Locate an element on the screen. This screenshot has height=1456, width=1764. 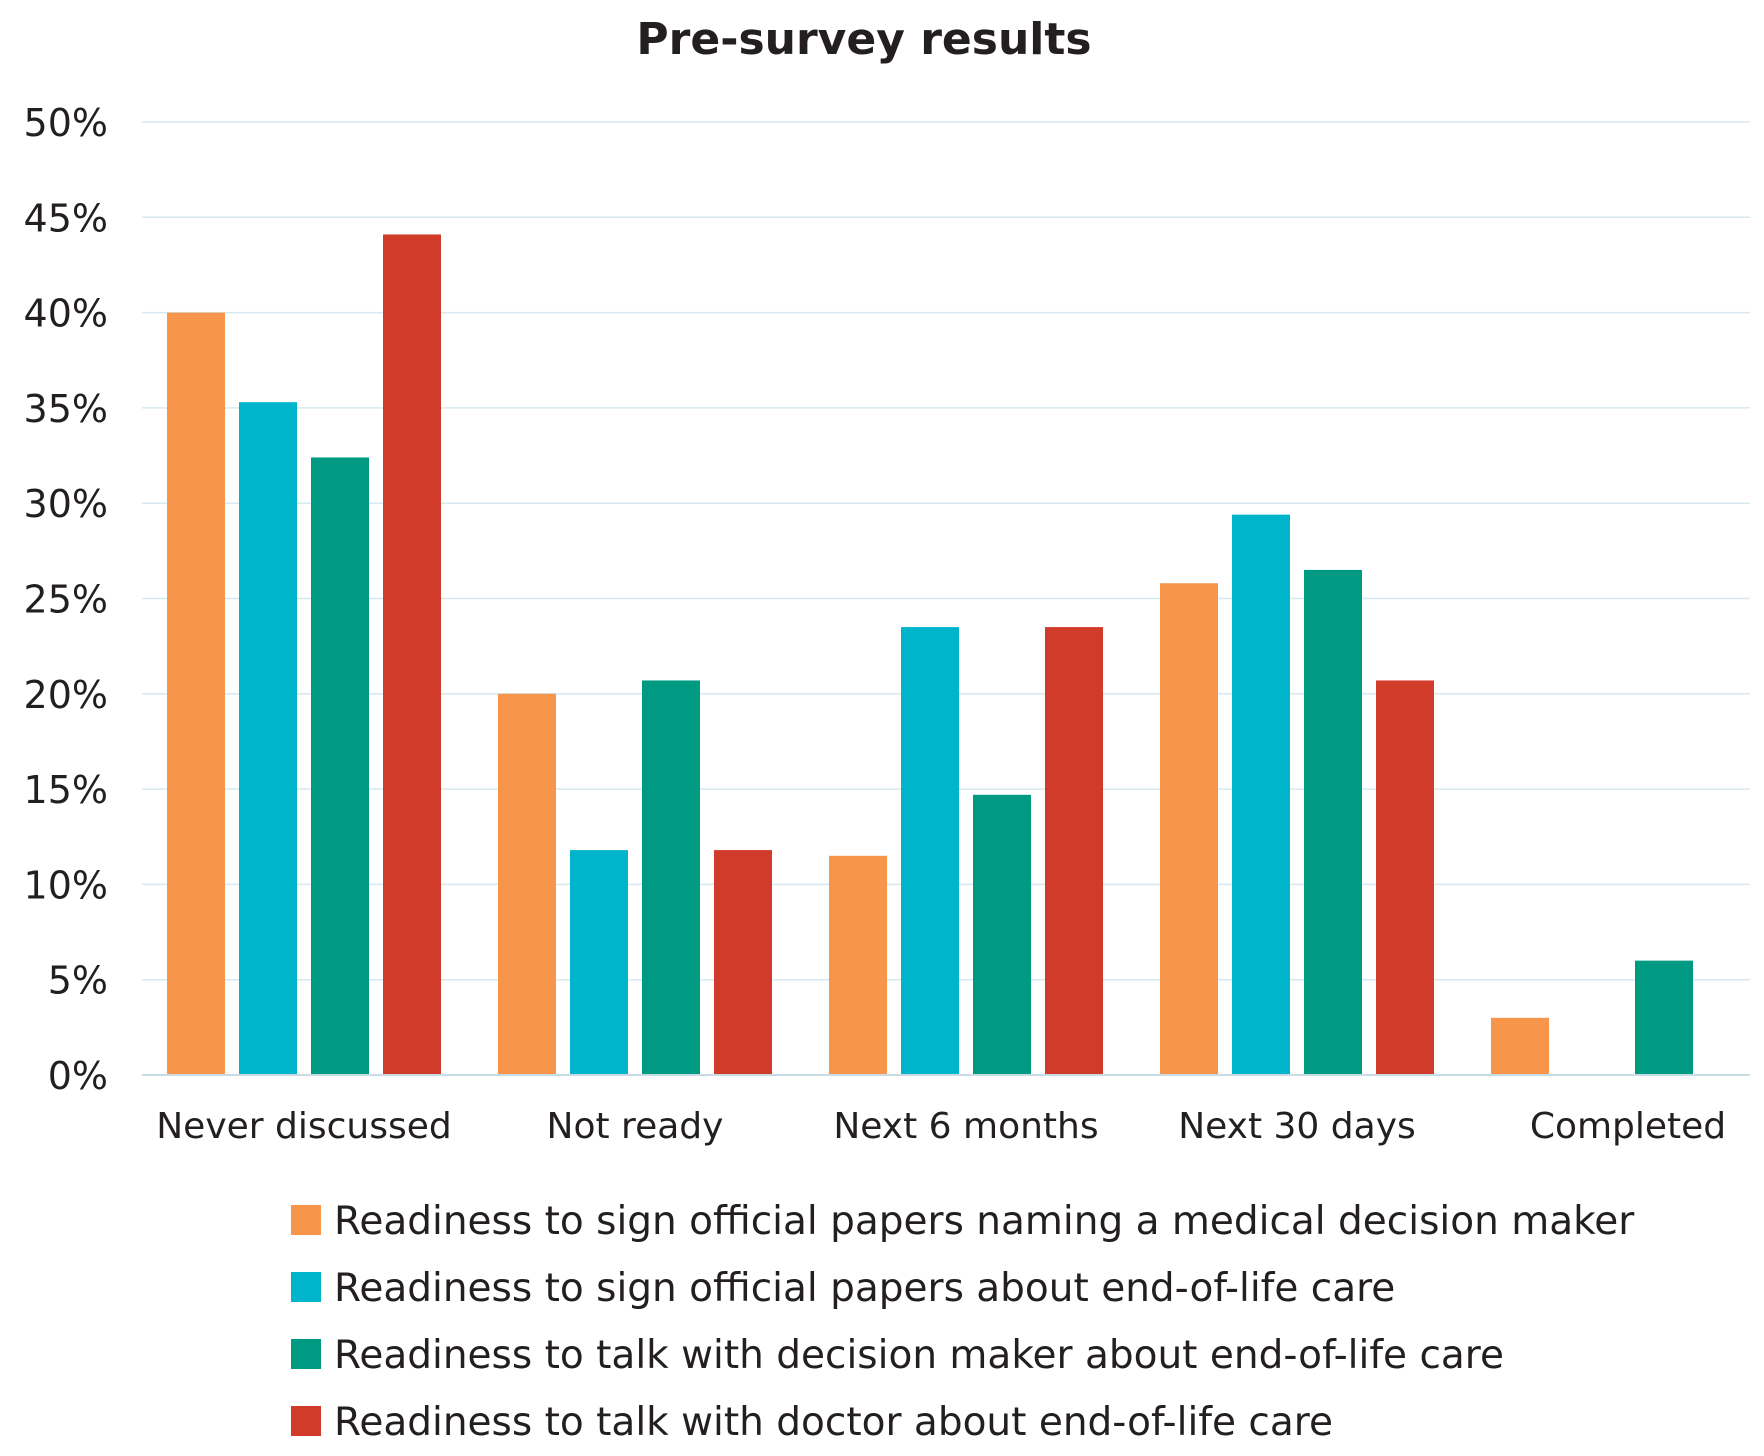
x-tick-label: Not ready is located at coordinates (635, 1126).